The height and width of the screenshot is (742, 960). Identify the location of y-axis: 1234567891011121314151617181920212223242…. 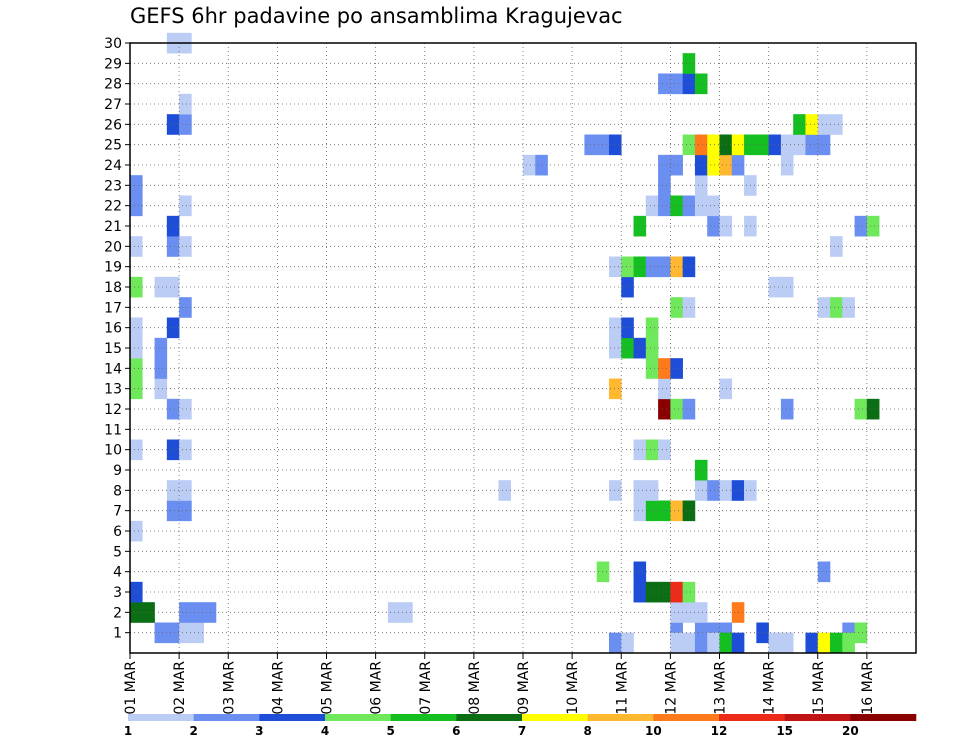
(117, 339).